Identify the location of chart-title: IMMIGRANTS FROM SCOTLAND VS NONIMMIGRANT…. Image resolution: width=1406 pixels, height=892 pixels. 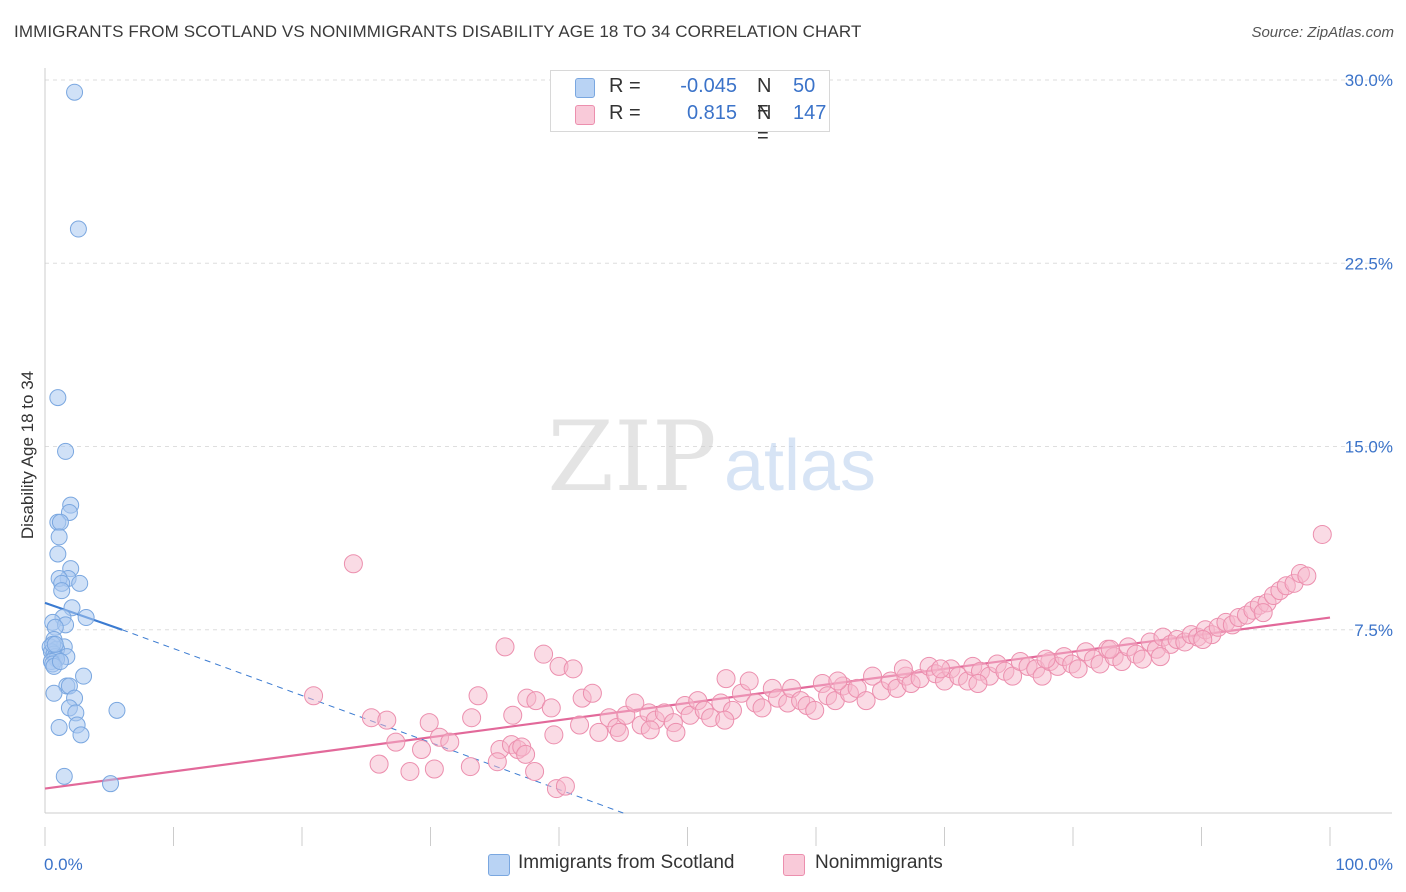
(438, 31).